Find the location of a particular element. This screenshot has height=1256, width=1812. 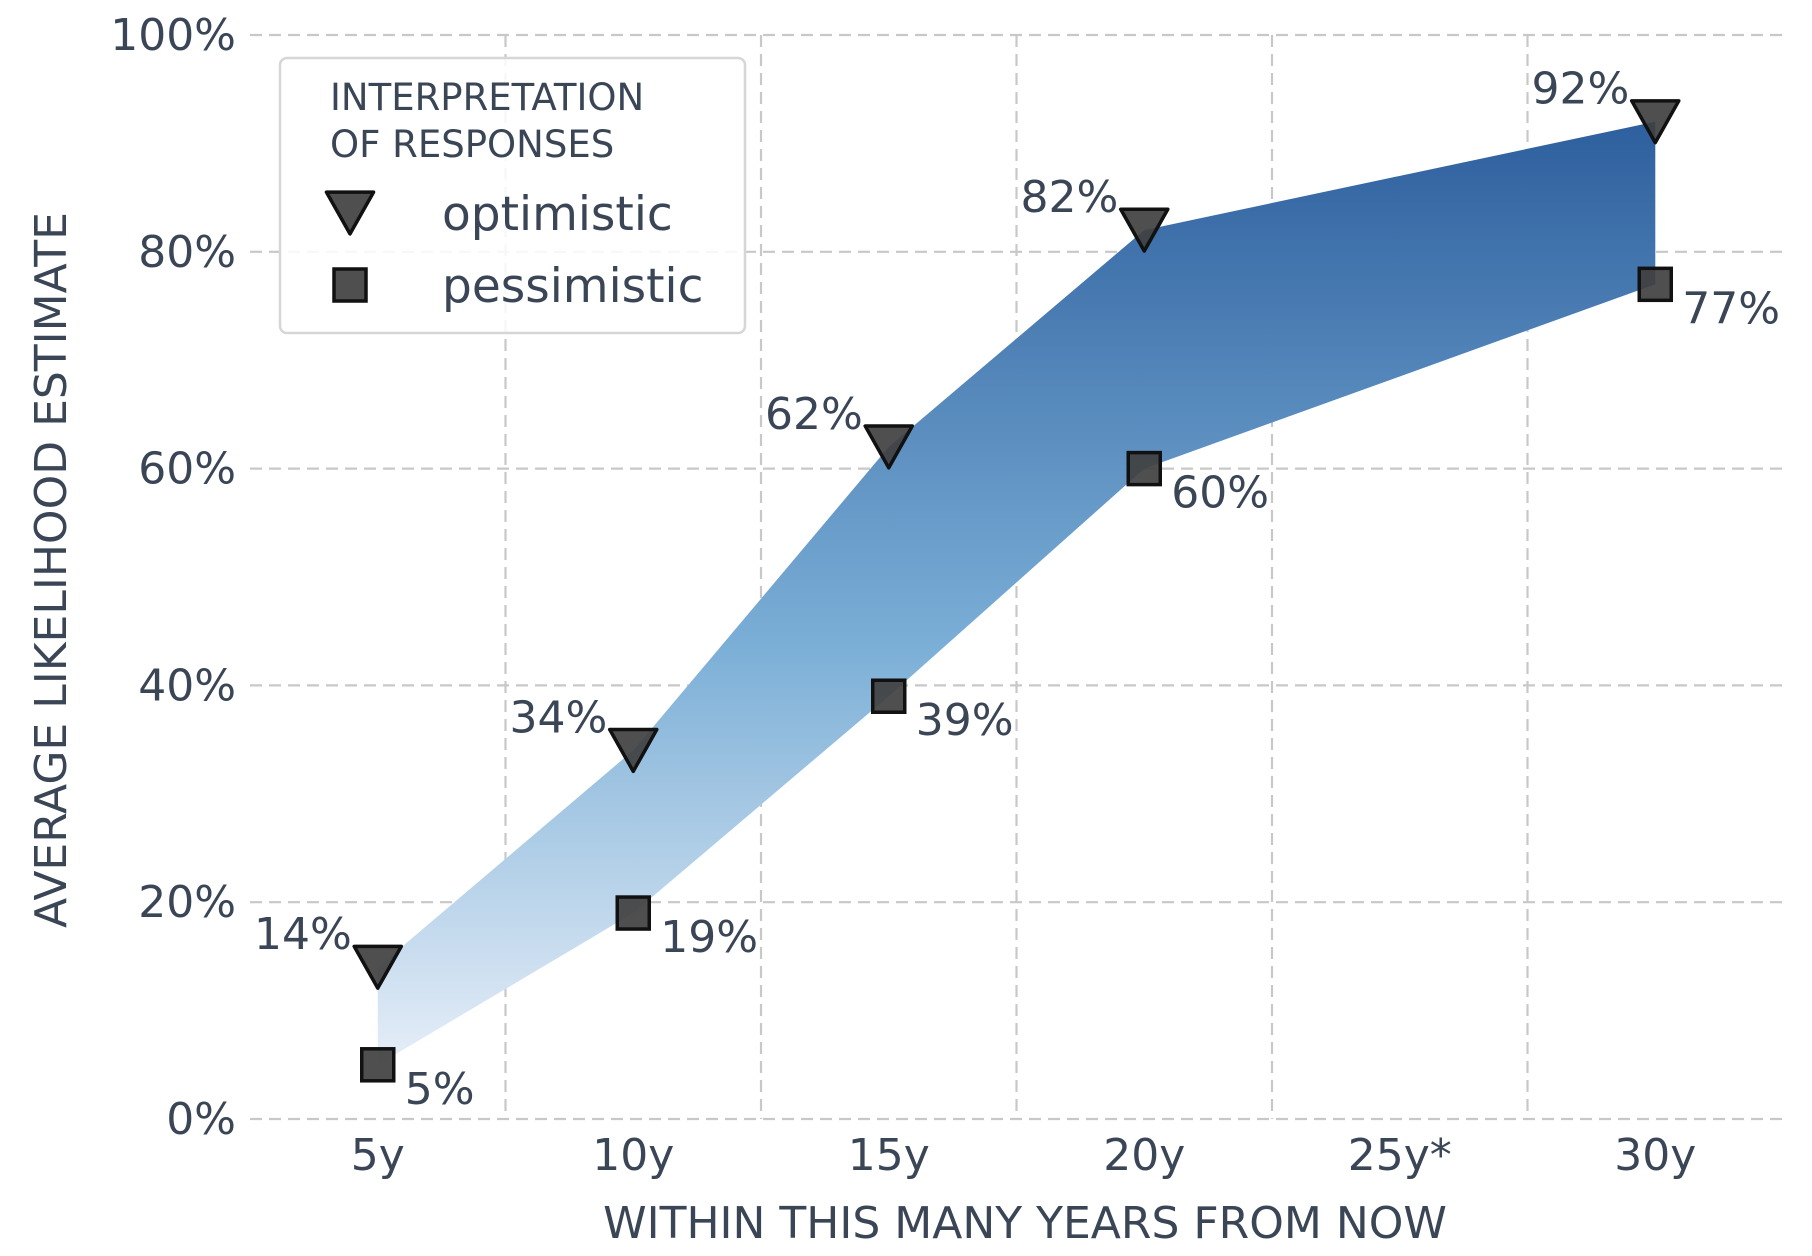

legend-triangle-icon is located at coordinates (350, 213).